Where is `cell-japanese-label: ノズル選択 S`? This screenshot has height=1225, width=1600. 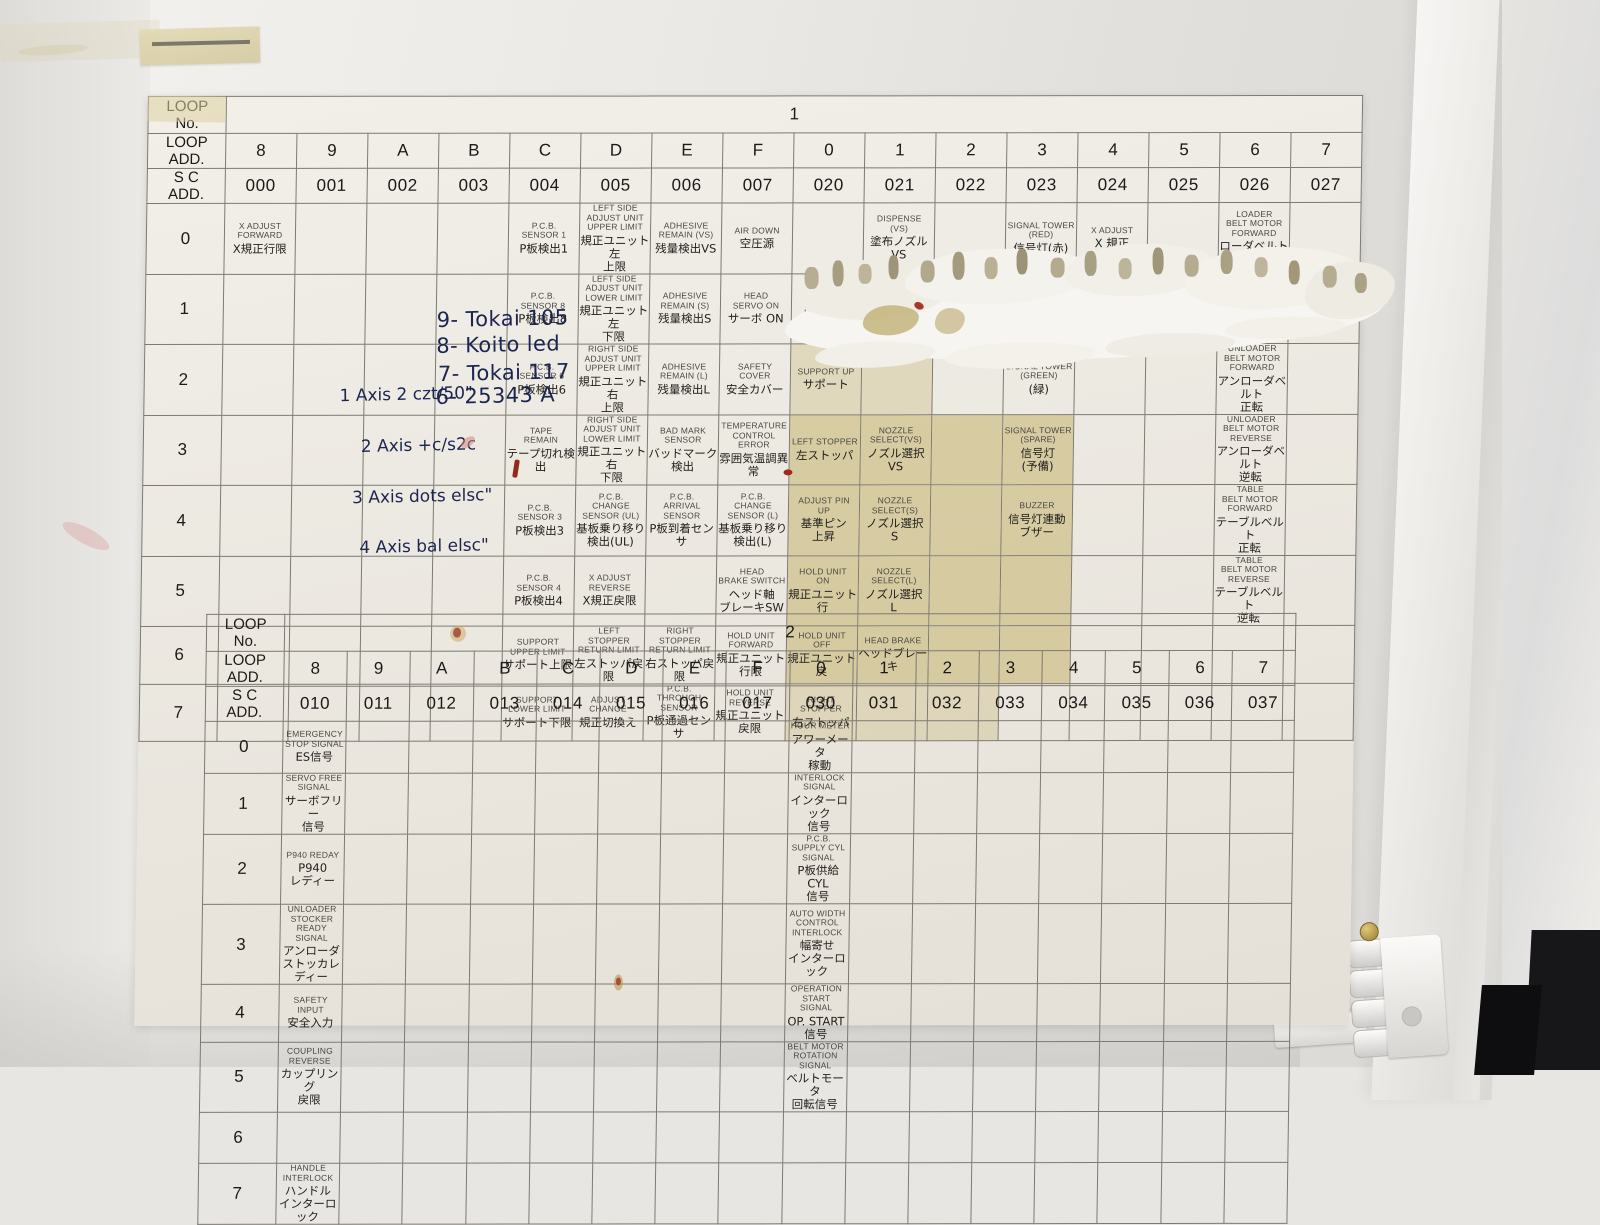
cell-japanese-label: ノズル選択 S is located at coordinates (894, 530).